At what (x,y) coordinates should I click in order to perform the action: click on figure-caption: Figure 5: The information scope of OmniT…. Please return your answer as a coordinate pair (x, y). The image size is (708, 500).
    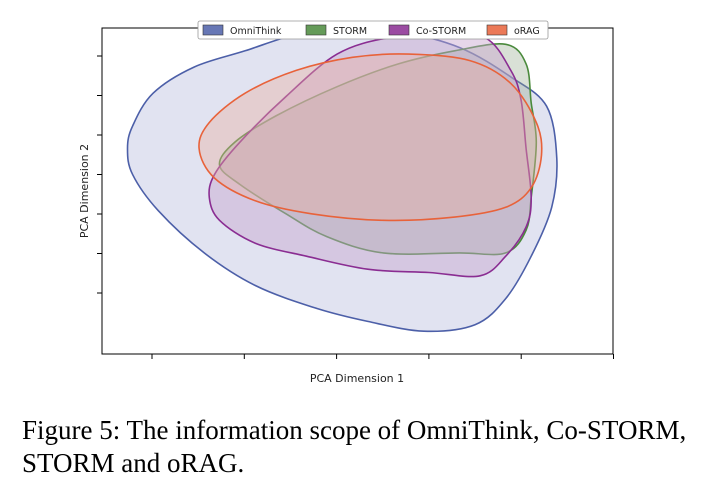
    Looking at the image, I should click on (354, 446).